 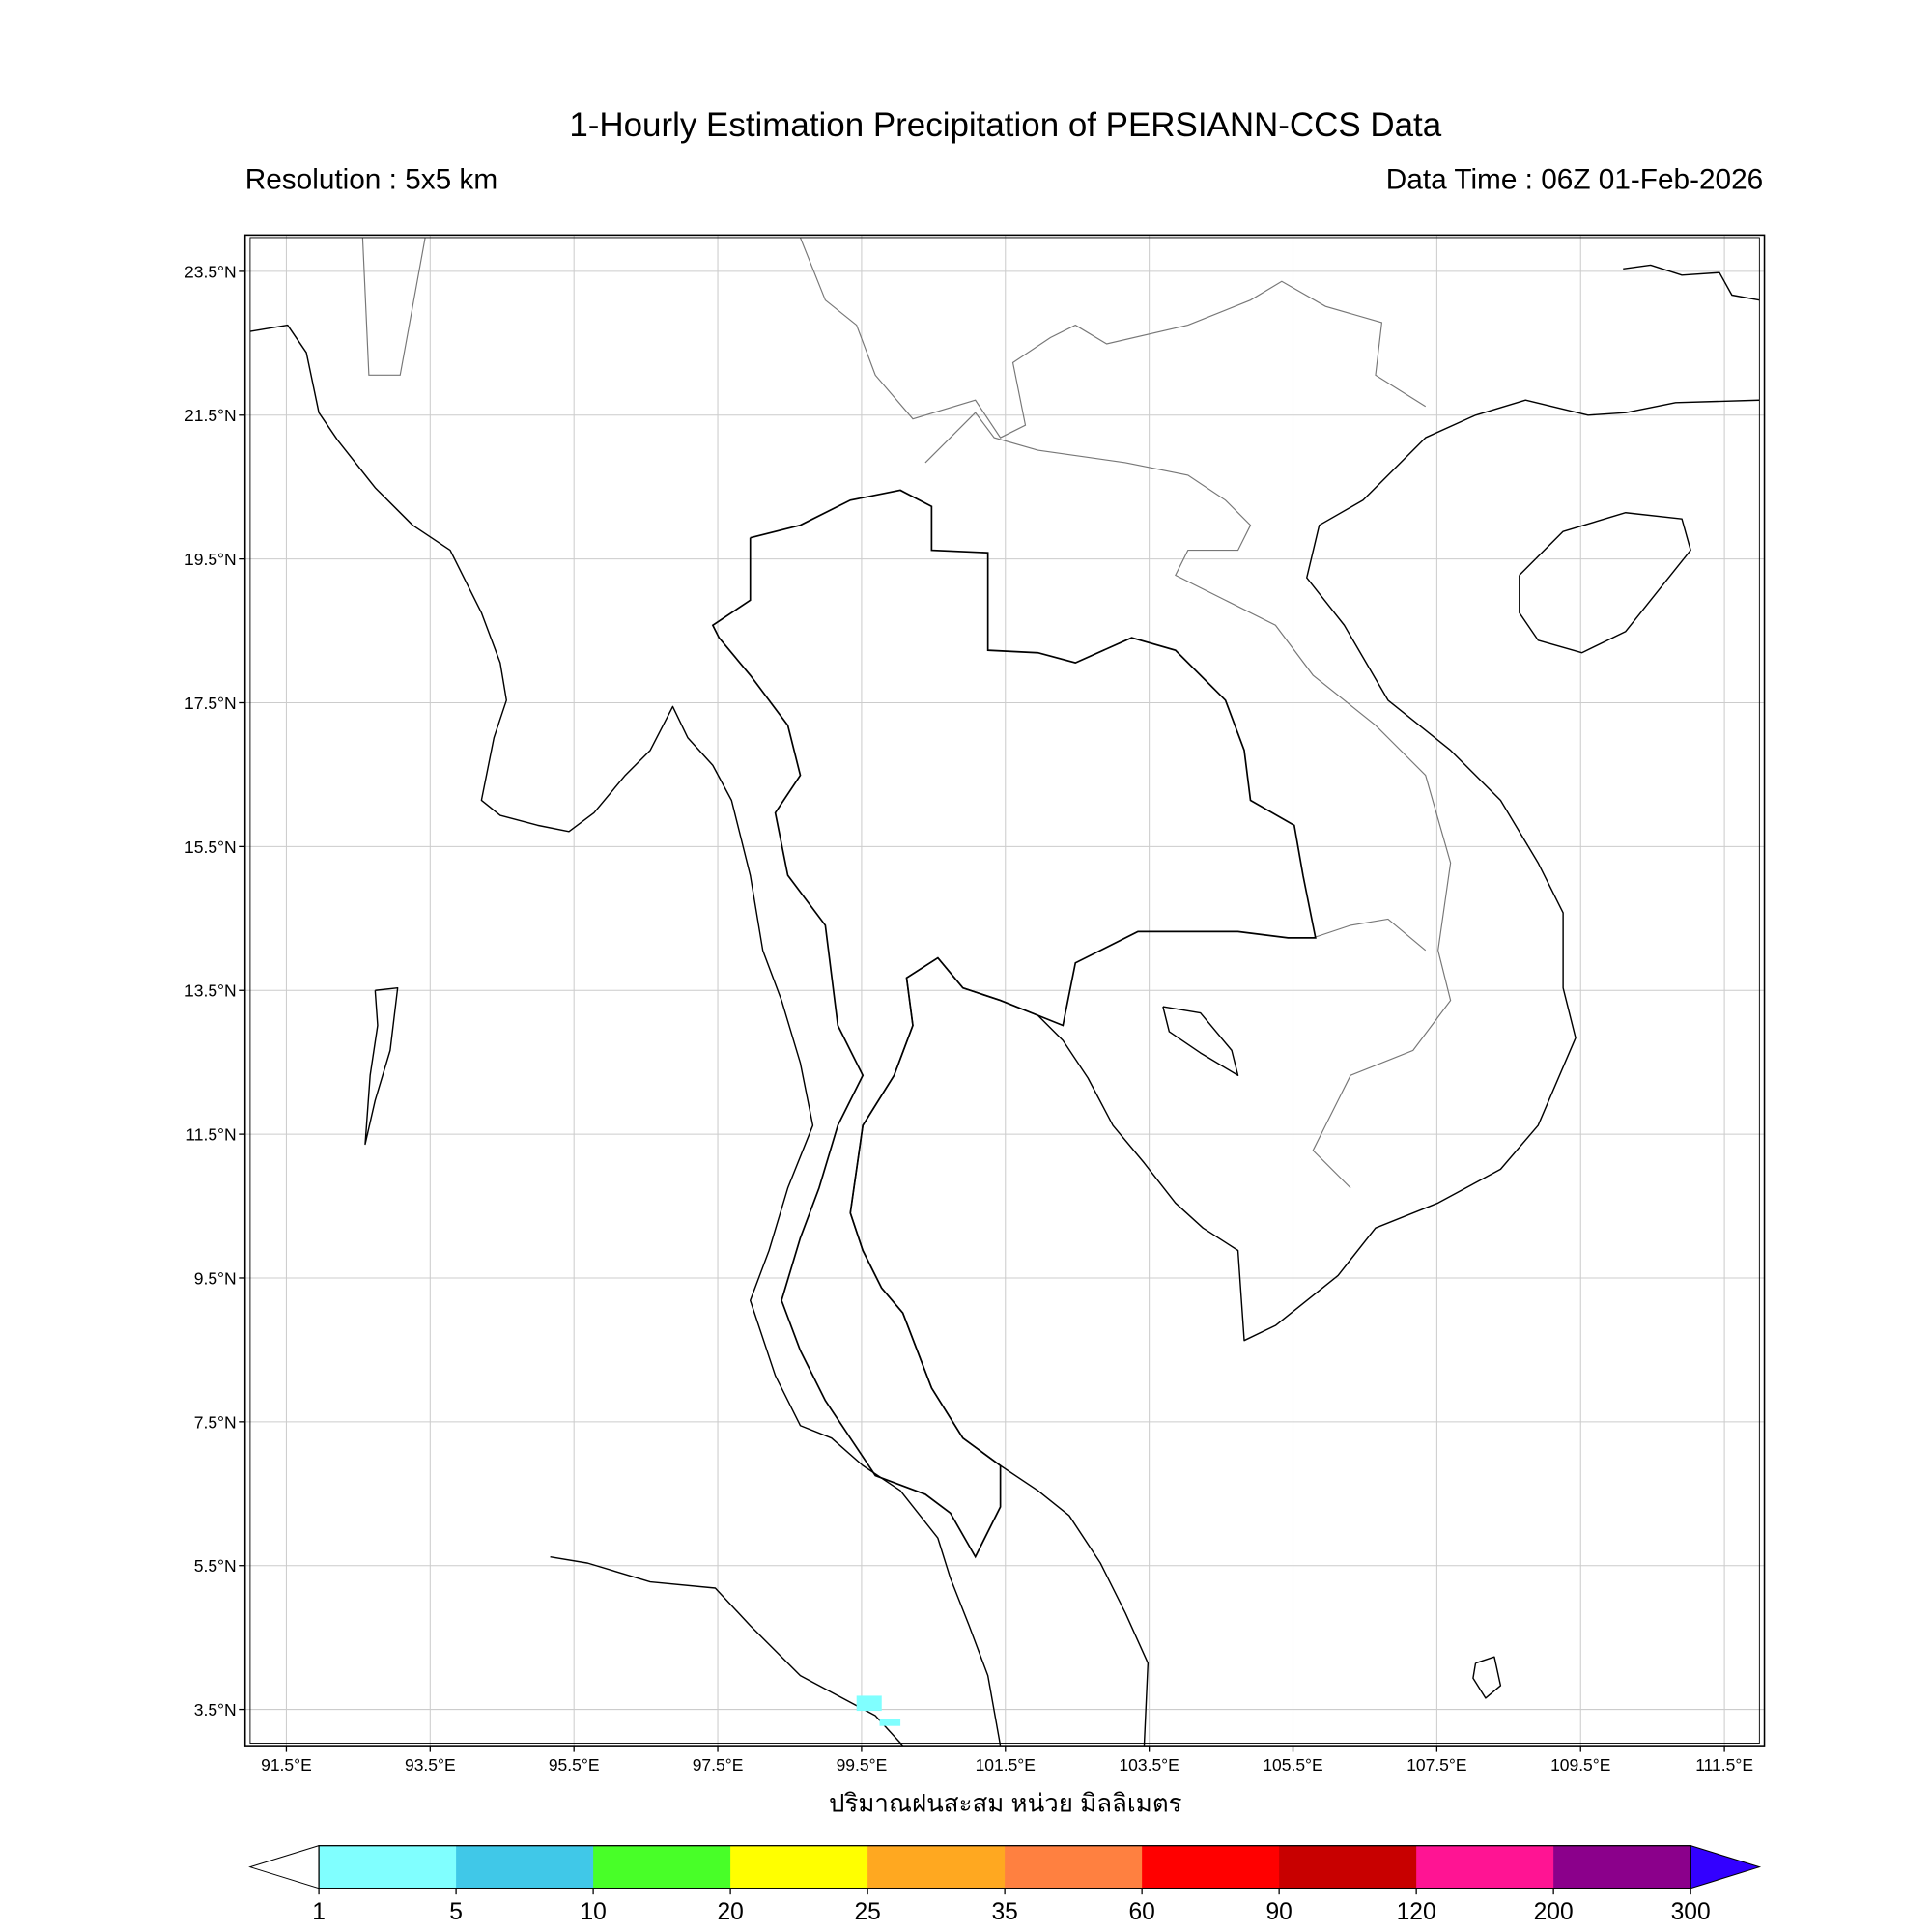 I want to click on y-tick-label: 15.5°N, so click(x=211, y=847).